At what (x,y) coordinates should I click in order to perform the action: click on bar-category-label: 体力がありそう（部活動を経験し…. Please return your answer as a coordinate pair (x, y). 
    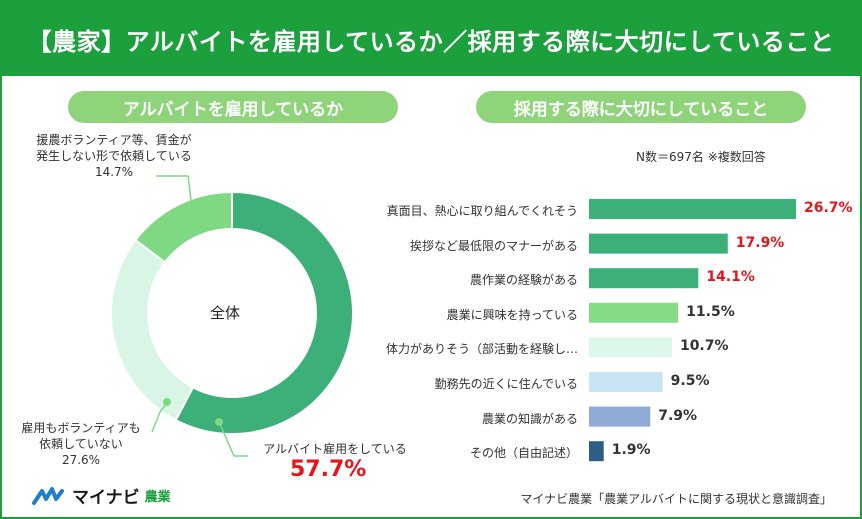
    Looking at the image, I should click on (481, 349).